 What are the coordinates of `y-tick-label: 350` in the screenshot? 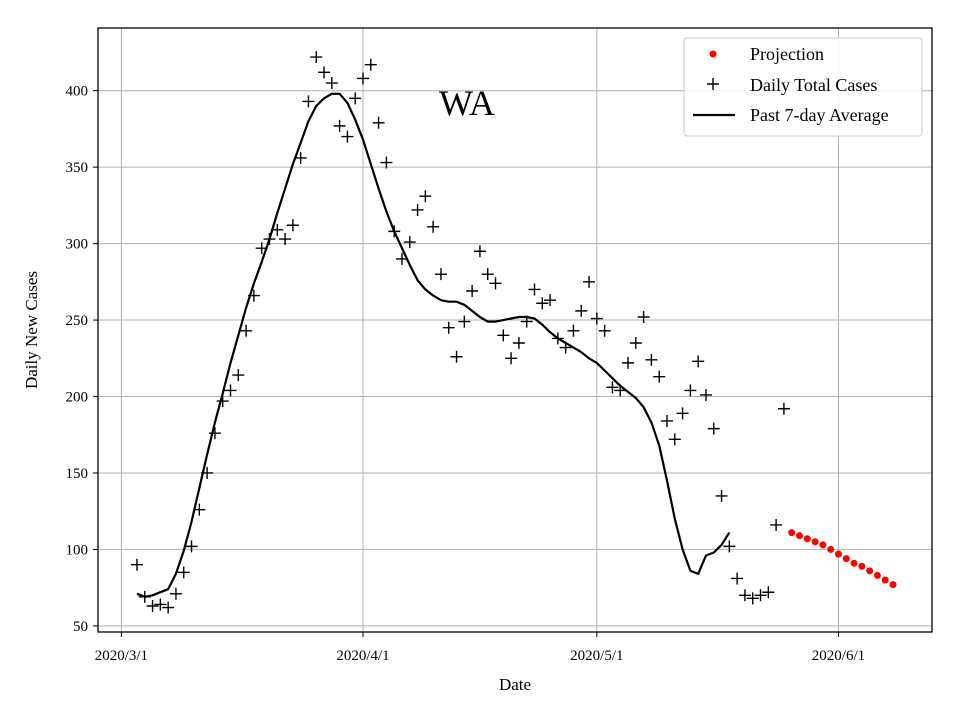 It's located at (77, 168).